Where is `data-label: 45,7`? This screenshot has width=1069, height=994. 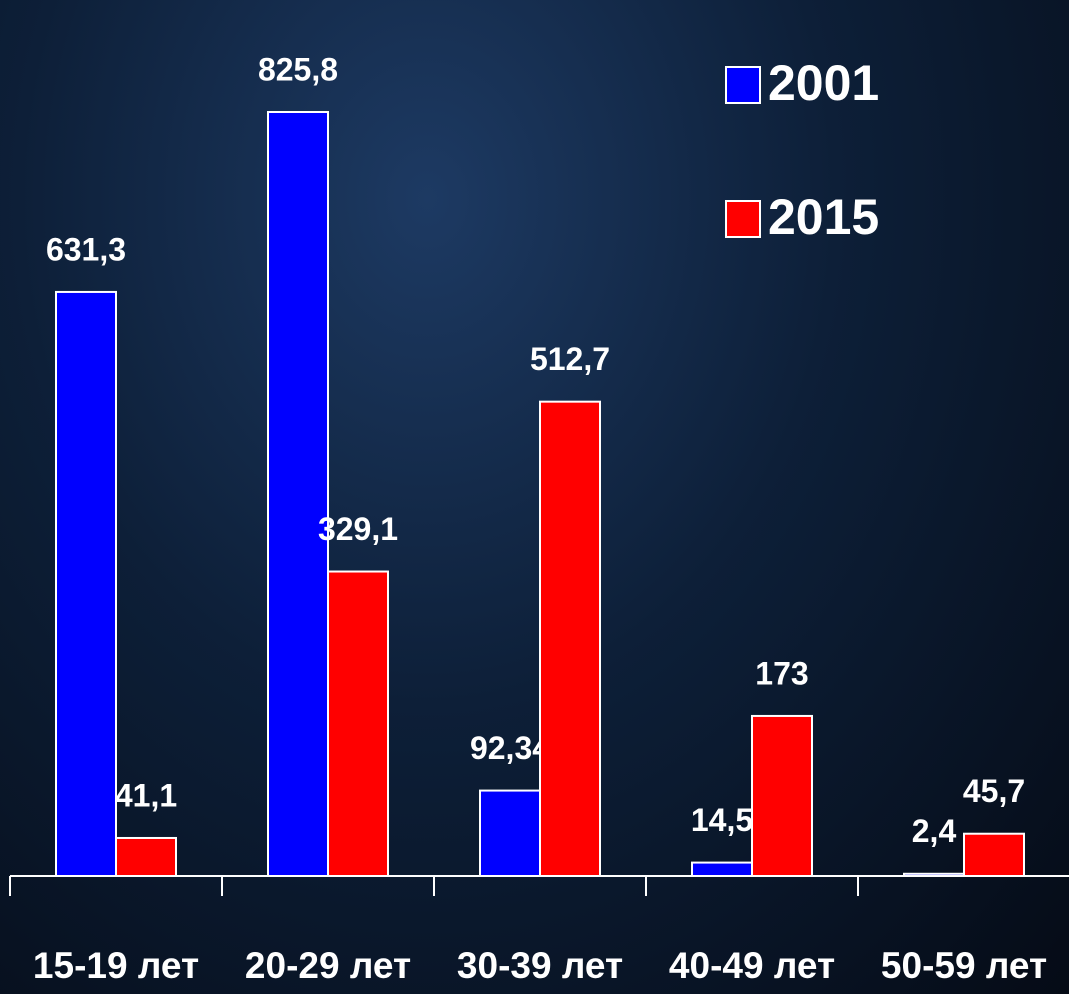 data-label: 45,7 is located at coordinates (994, 791).